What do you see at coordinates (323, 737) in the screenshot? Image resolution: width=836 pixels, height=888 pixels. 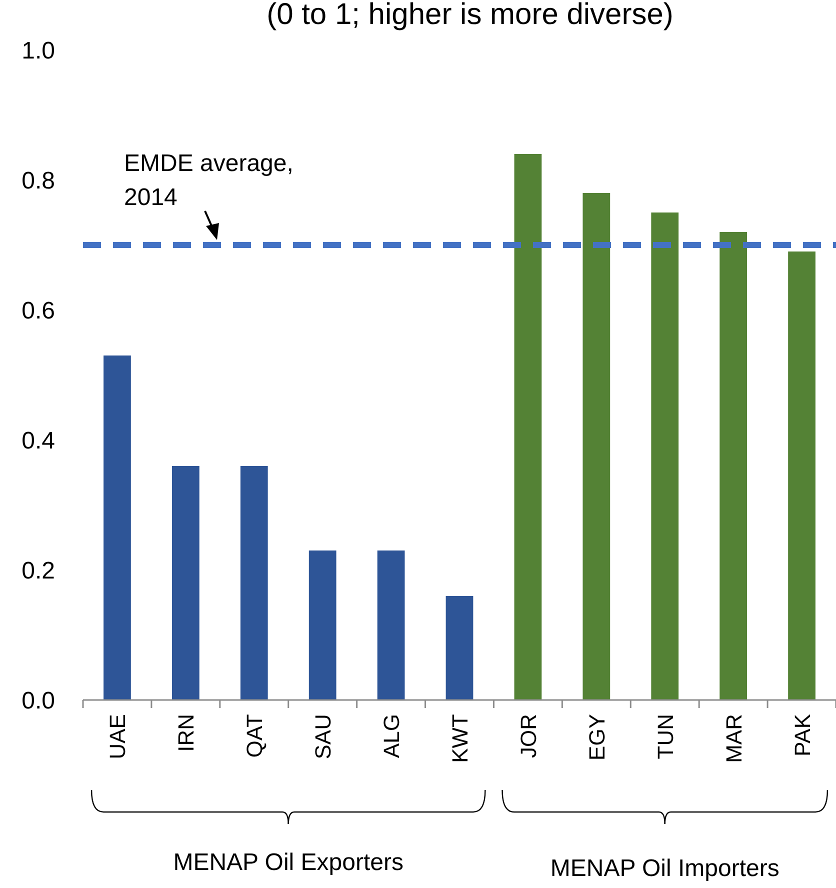 I see `x-tick-label: SAU` at bounding box center [323, 737].